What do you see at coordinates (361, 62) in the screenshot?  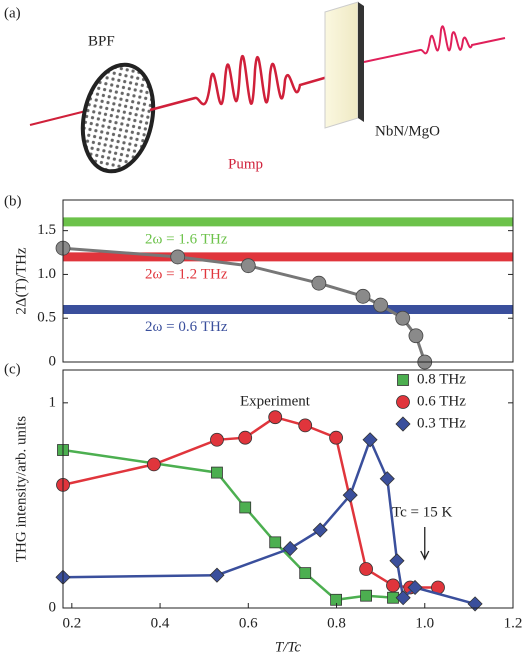 I see `sample-edge` at bounding box center [361, 62].